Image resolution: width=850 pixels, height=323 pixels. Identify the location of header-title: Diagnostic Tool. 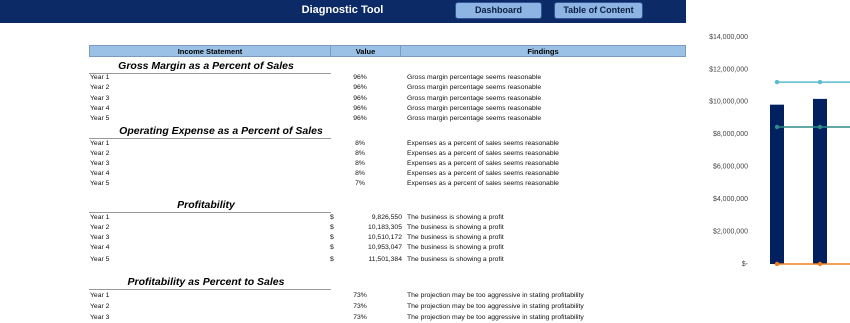
(342, 10).